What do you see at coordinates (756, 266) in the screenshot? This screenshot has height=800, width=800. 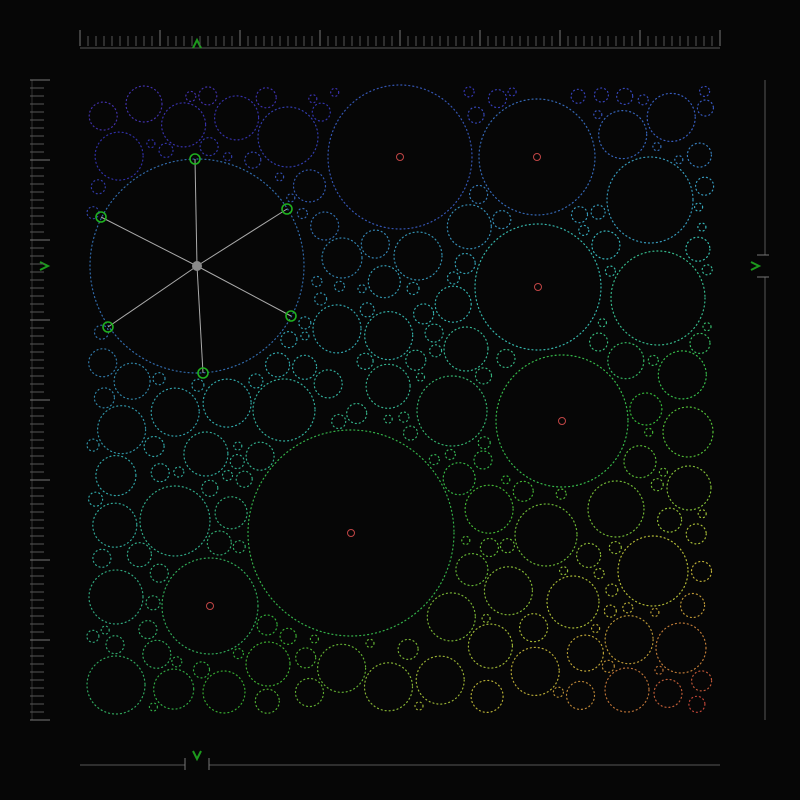 I see `right-marker` at bounding box center [756, 266].